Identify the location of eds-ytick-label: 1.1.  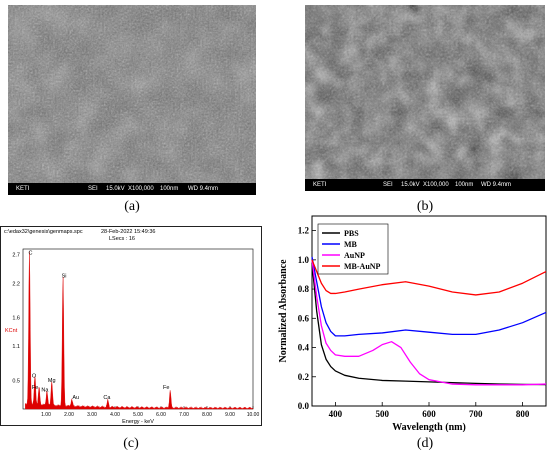
(16, 347).